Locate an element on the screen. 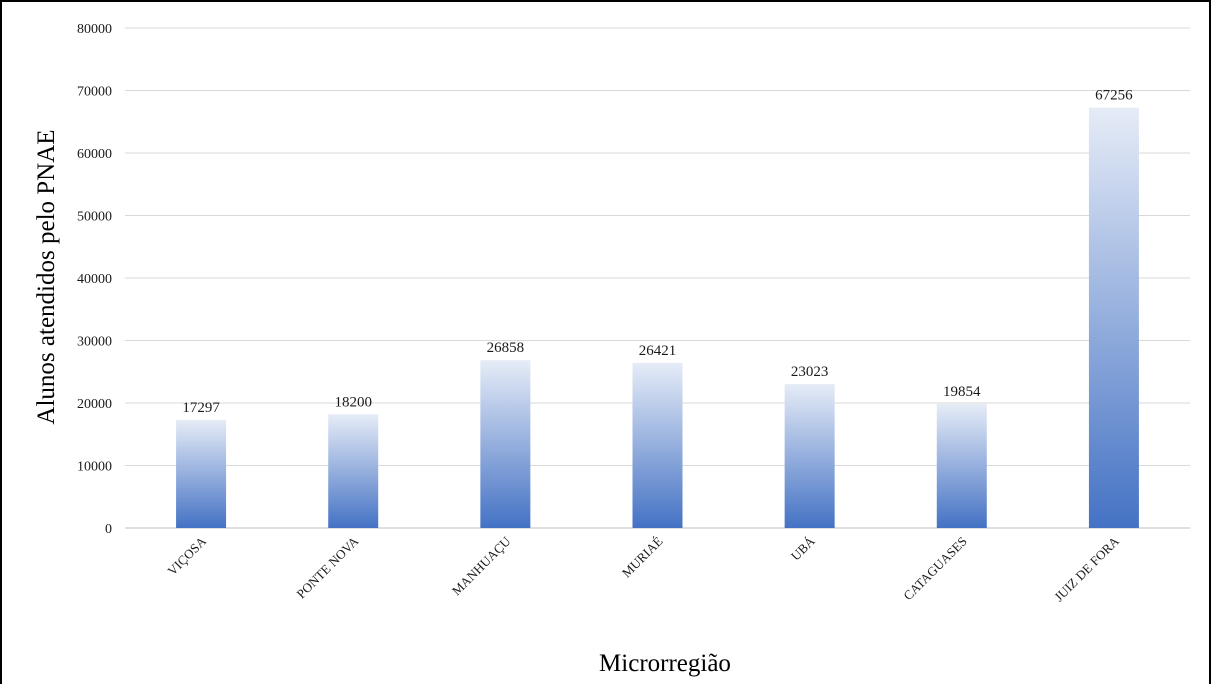 Image resolution: width=1211 pixels, height=686 pixels. y-tick-label: 10000 is located at coordinates (94, 467).